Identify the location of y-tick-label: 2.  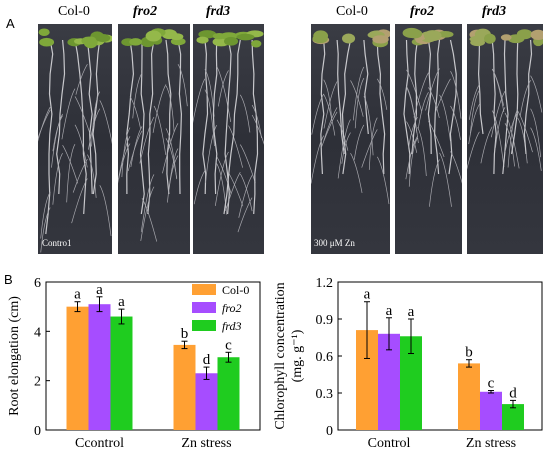
(37, 382).